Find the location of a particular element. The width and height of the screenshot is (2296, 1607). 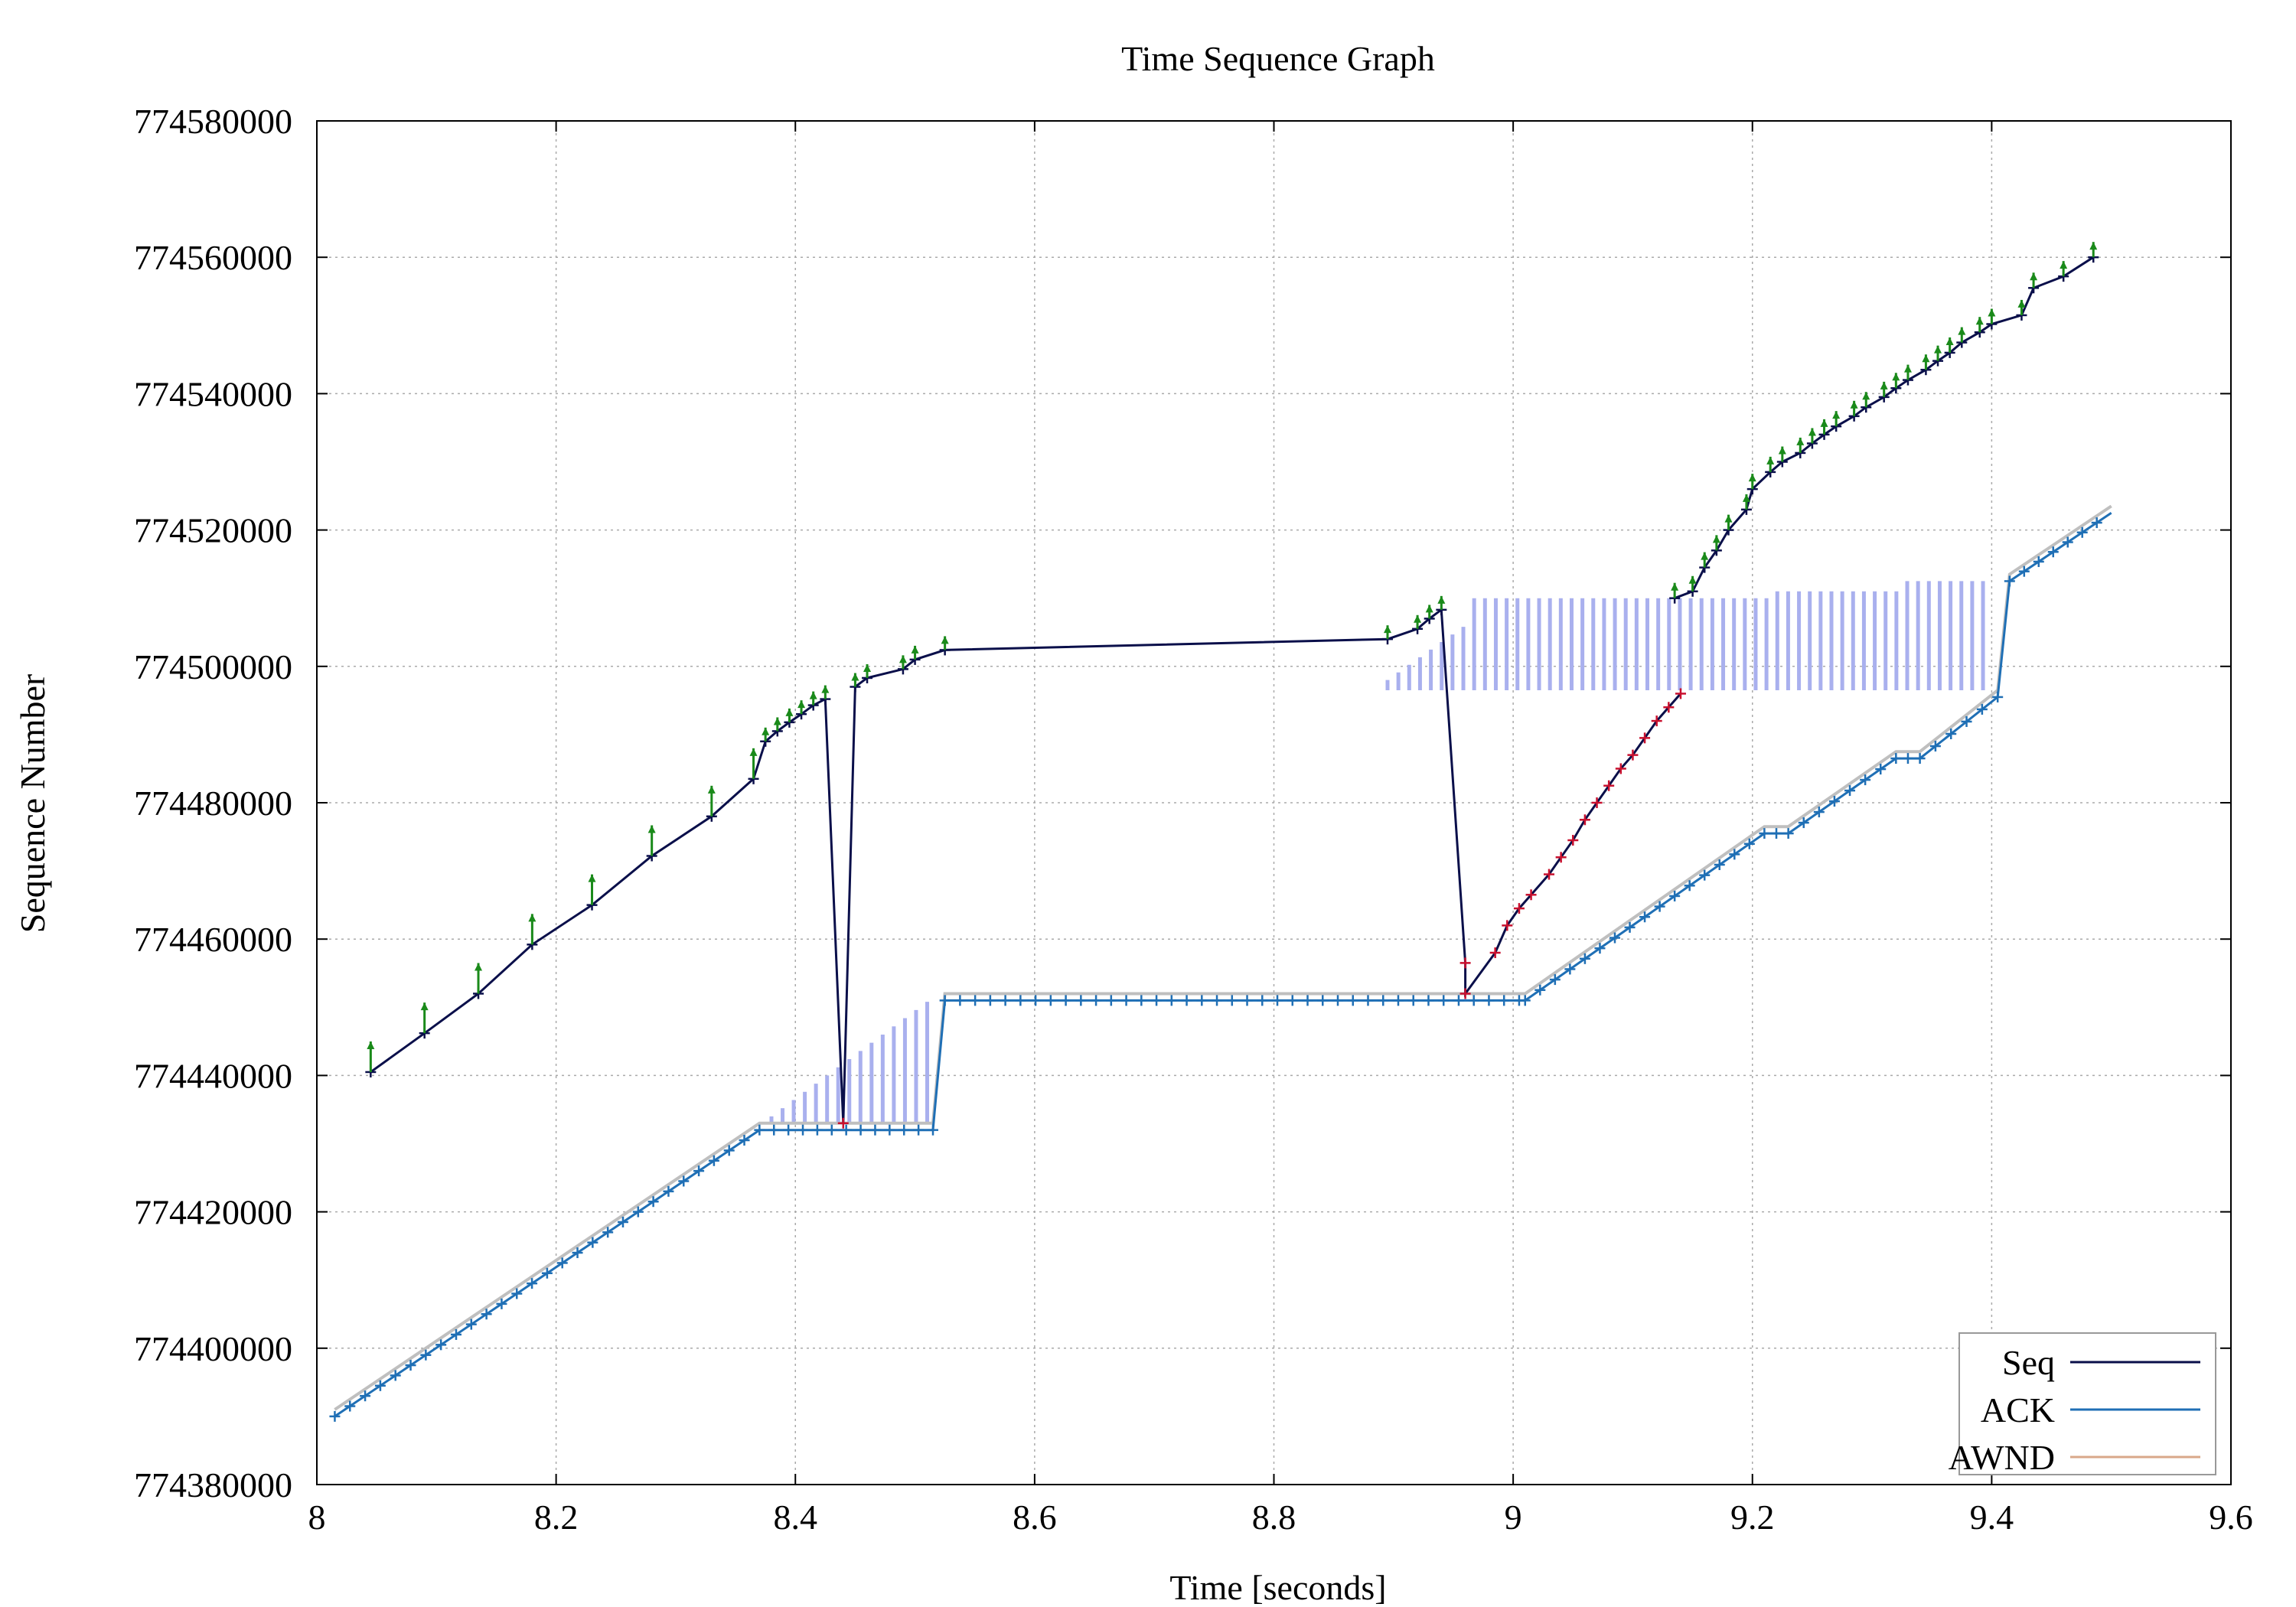

legend-label-ack: ACK is located at coordinates (2018, 1409).